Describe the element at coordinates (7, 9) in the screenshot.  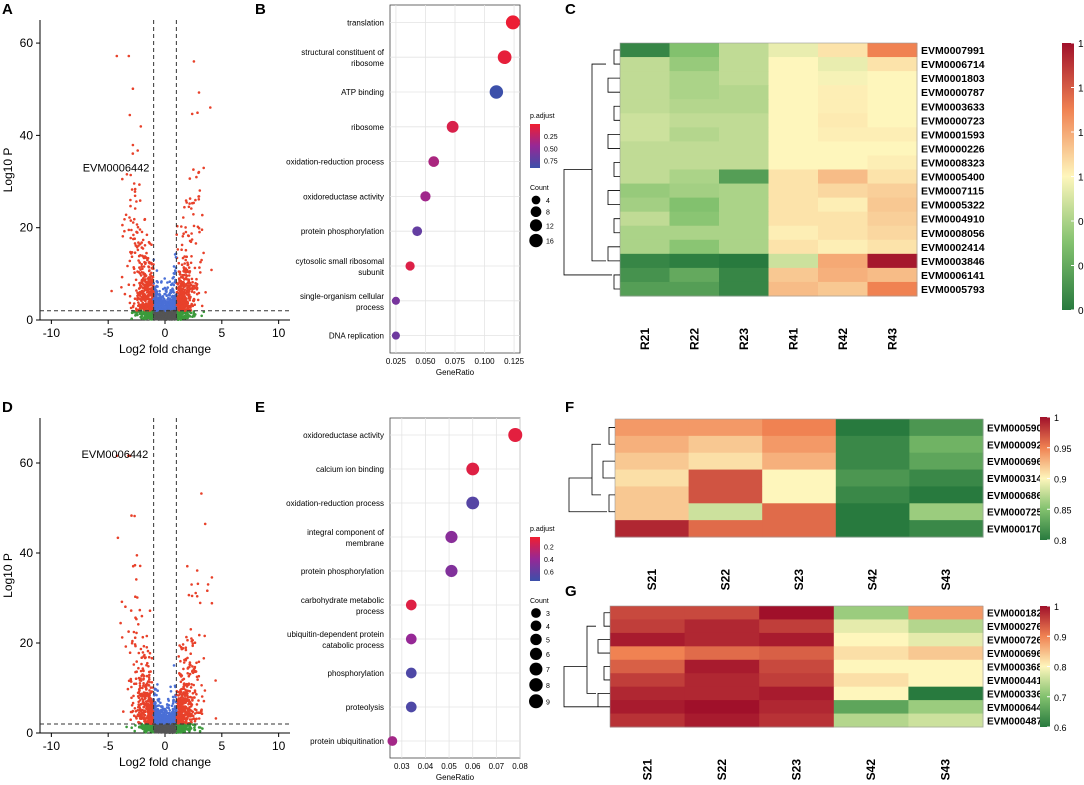
I see `panel-label-a: A` at that location.